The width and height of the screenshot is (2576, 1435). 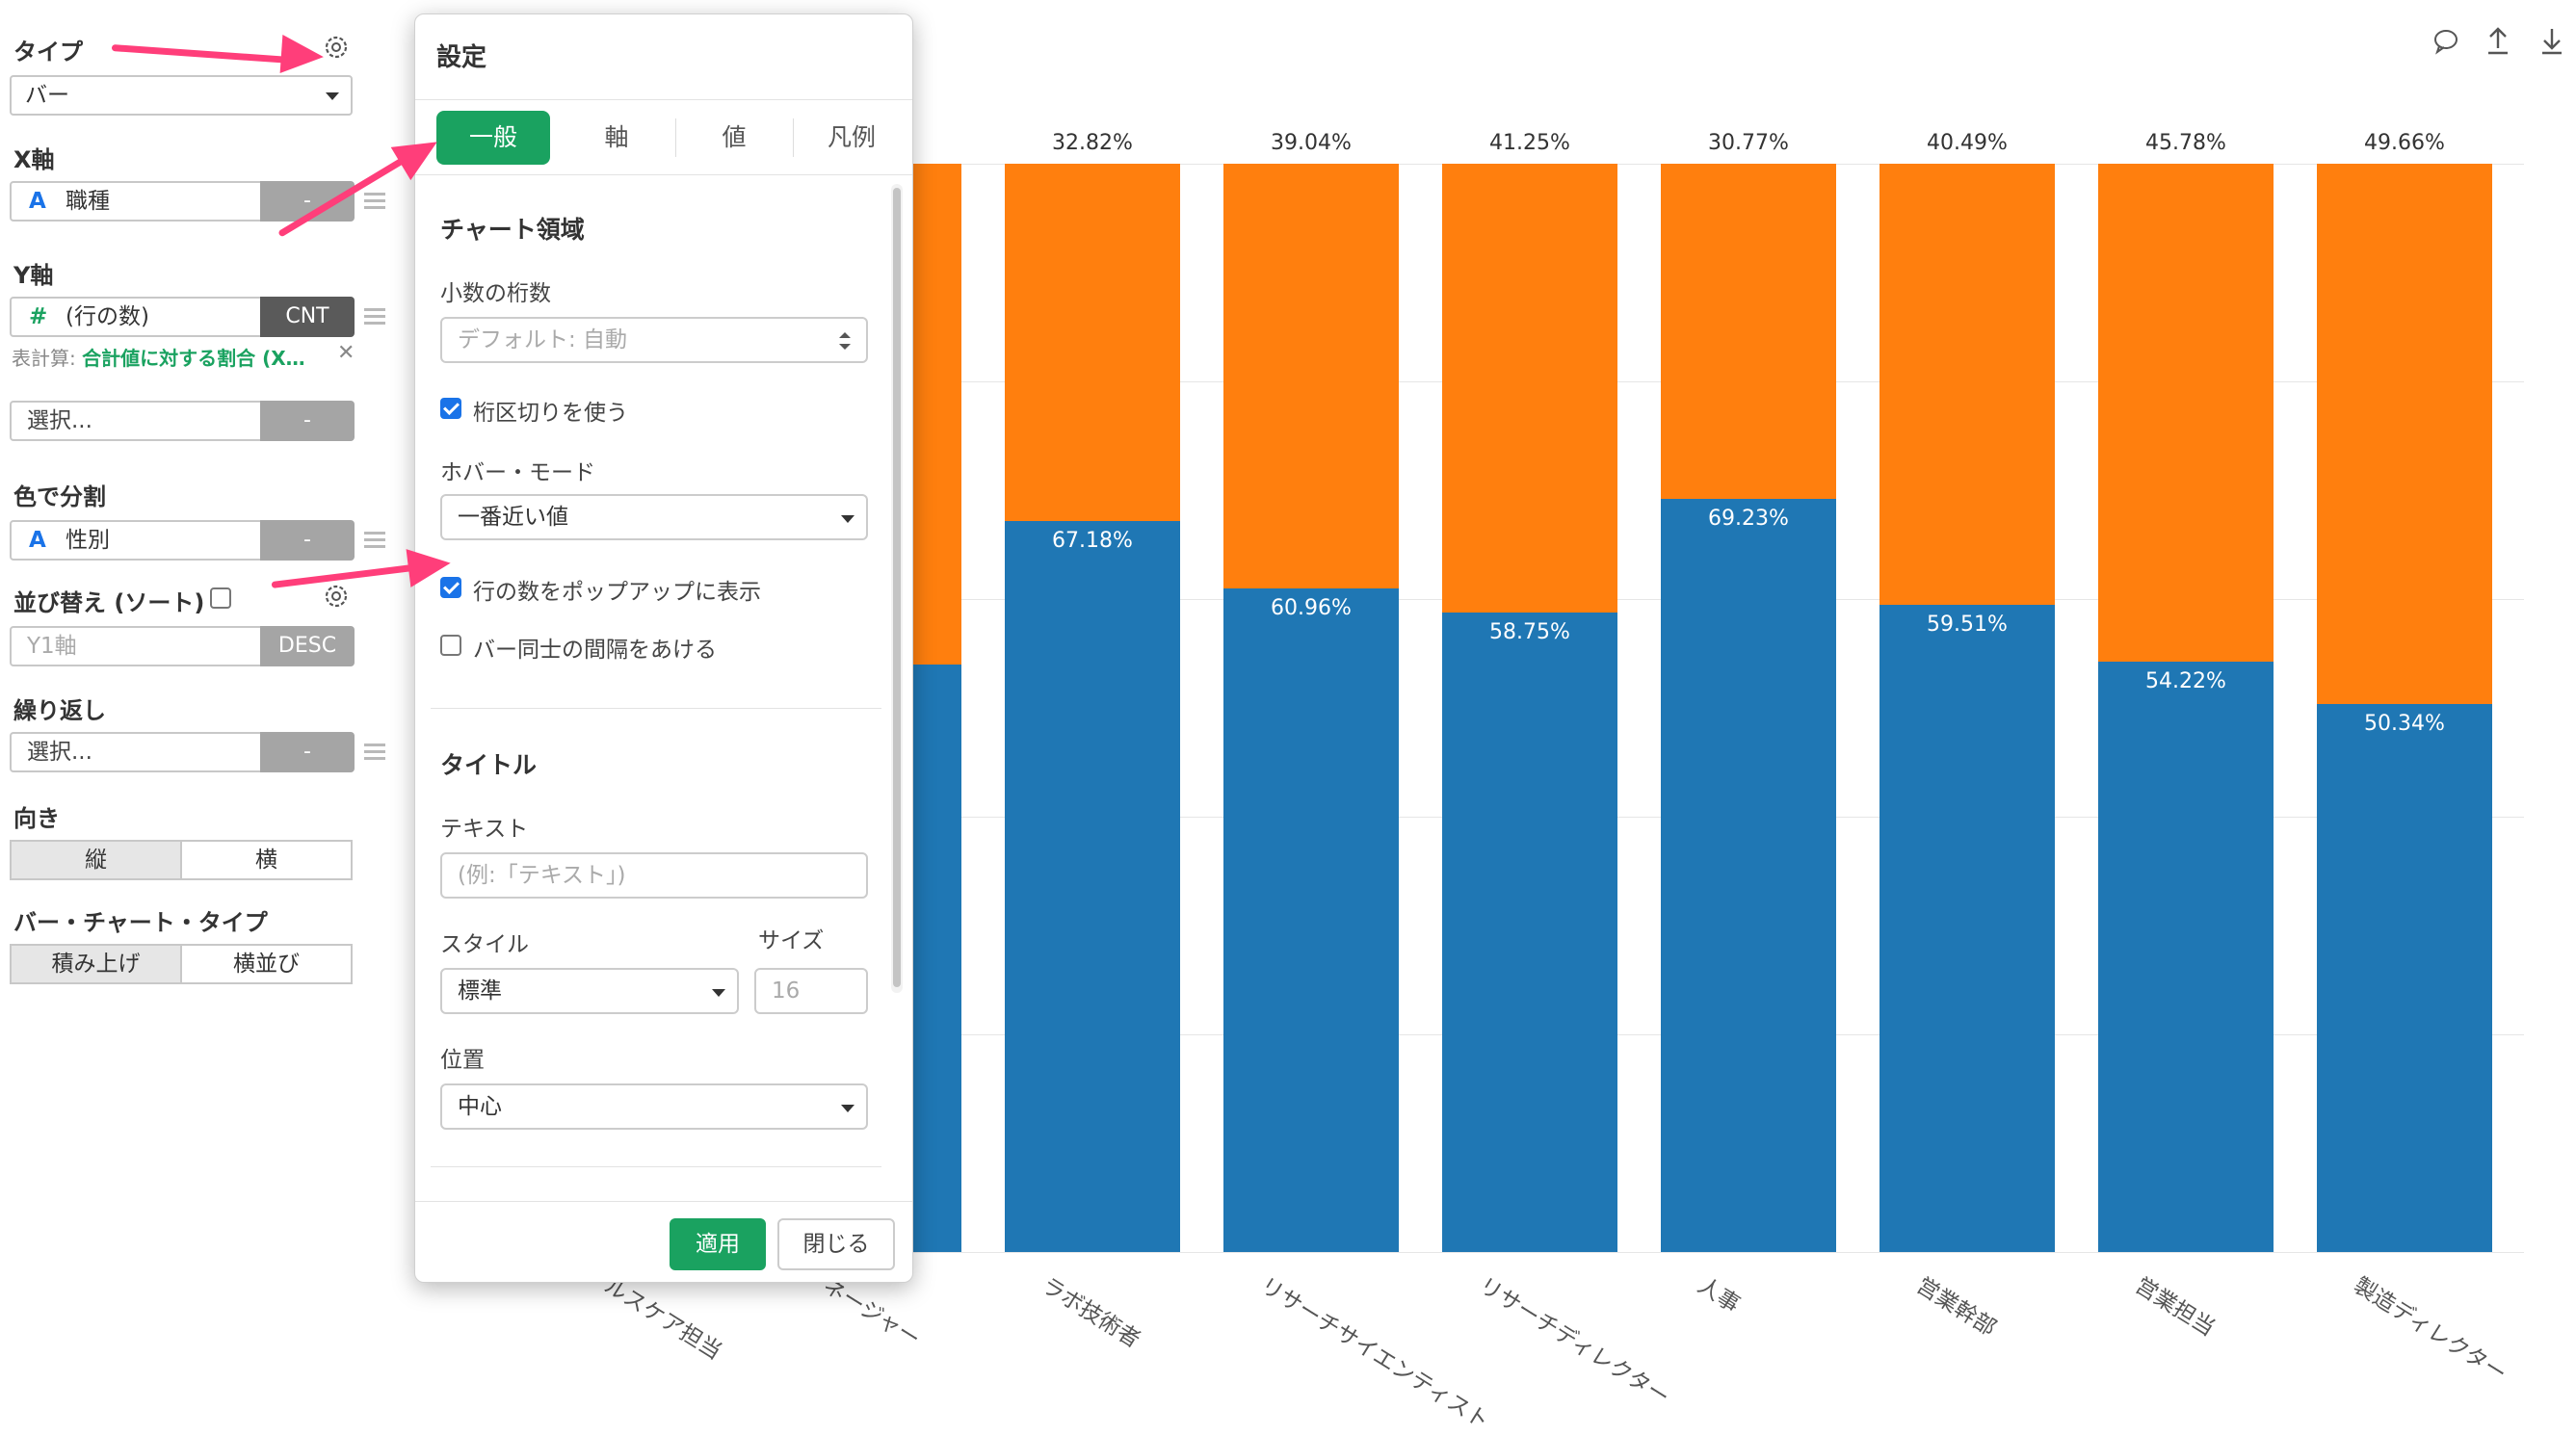 I want to click on decimal-input: デフォルト: 自動, so click(x=654, y=340).